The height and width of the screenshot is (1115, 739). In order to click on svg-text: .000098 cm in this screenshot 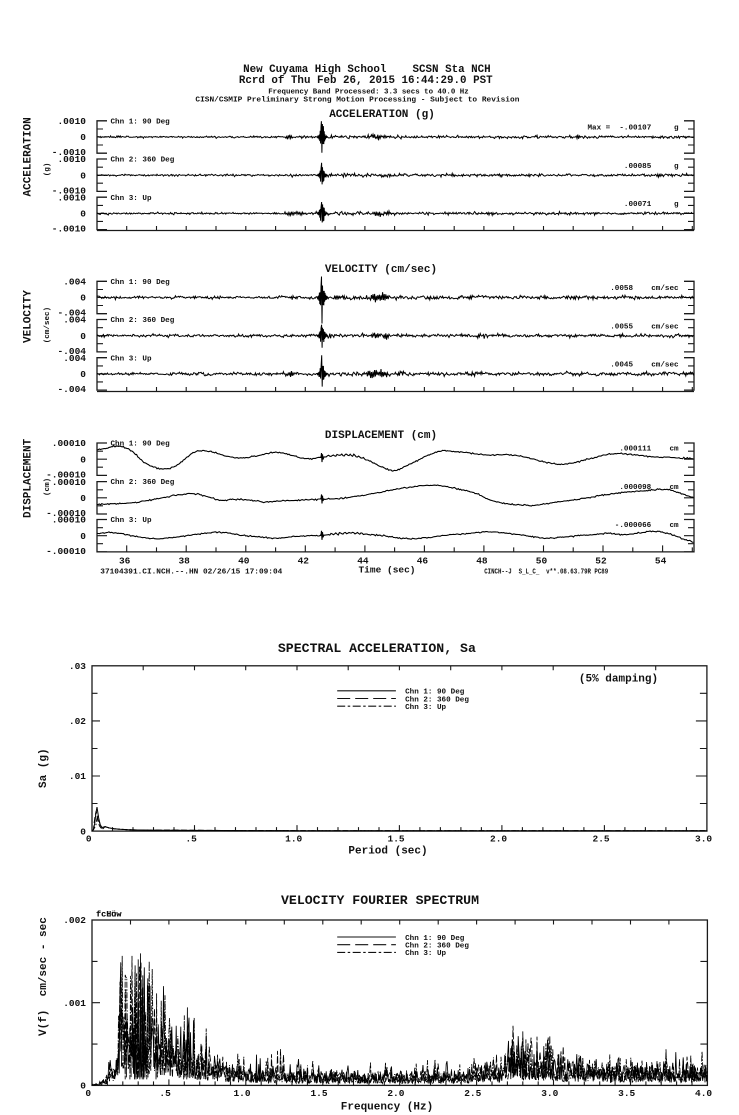, I will do `click(649, 488)`.